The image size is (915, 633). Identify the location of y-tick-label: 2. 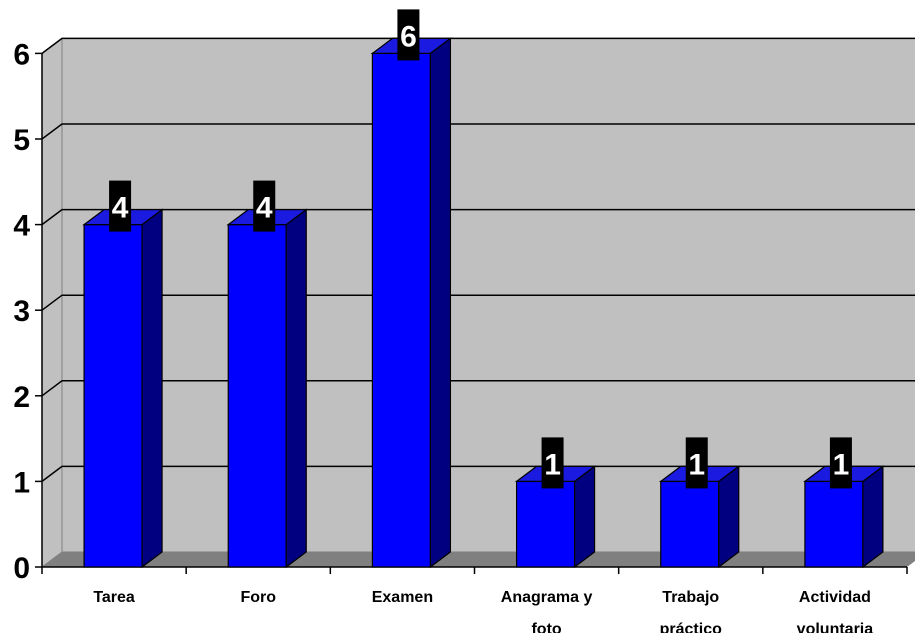
(21, 397).